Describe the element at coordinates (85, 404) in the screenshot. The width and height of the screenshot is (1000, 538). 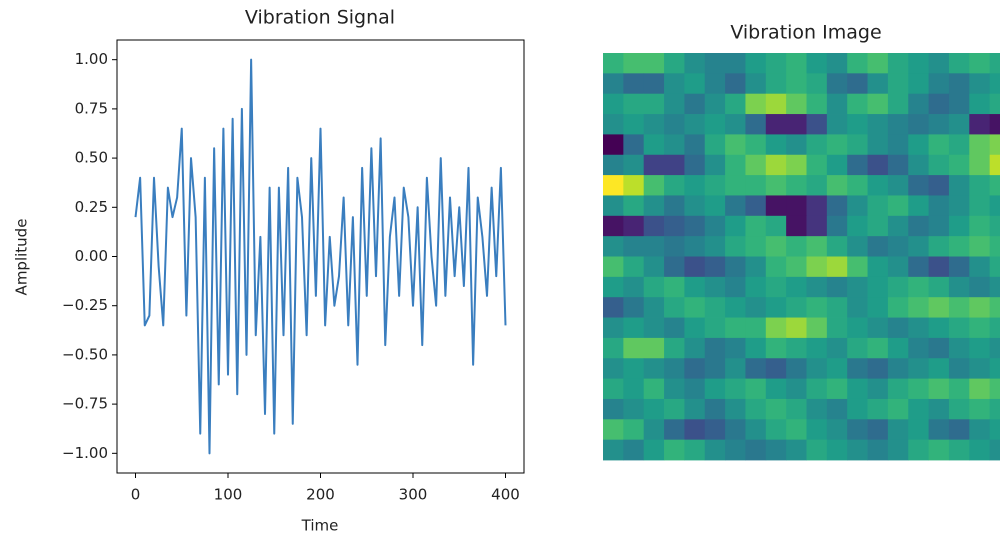
I see `y-tick-label: −0.75` at that location.